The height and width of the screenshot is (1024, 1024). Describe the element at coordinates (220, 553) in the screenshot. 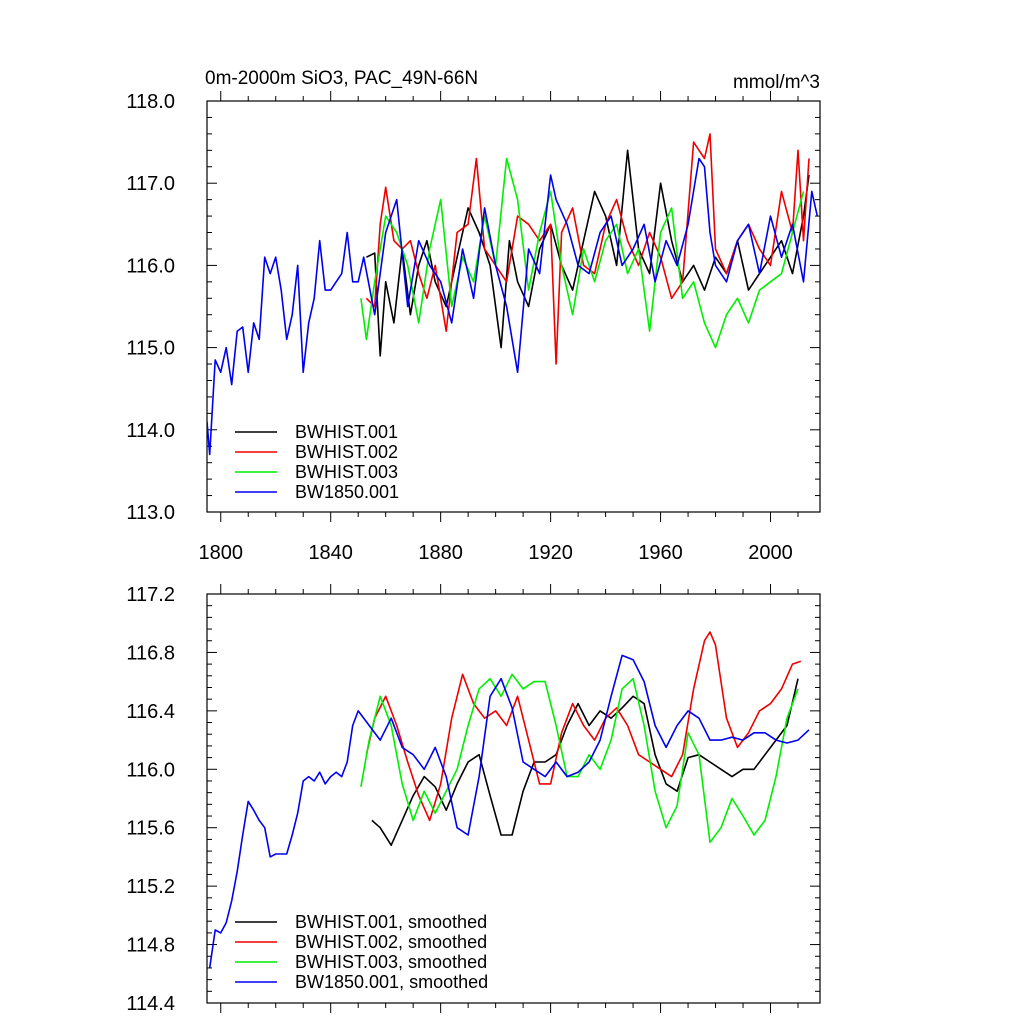

I see `x-tick-label: 1800` at that location.